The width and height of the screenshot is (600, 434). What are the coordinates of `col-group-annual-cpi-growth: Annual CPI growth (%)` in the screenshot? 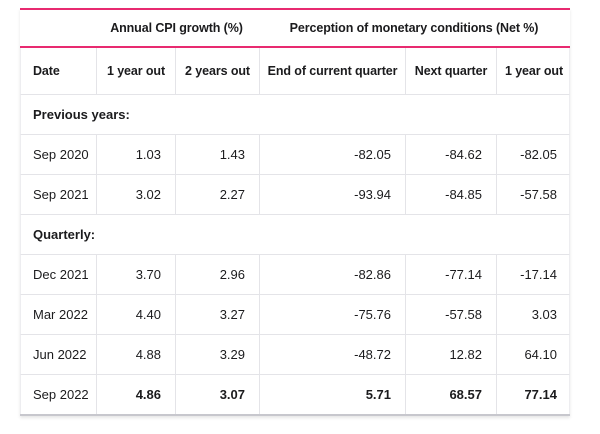 It's located at (176, 28).